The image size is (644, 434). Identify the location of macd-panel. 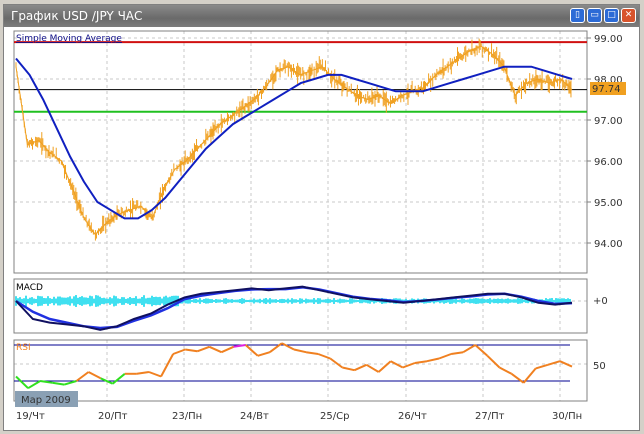
(300, 306).